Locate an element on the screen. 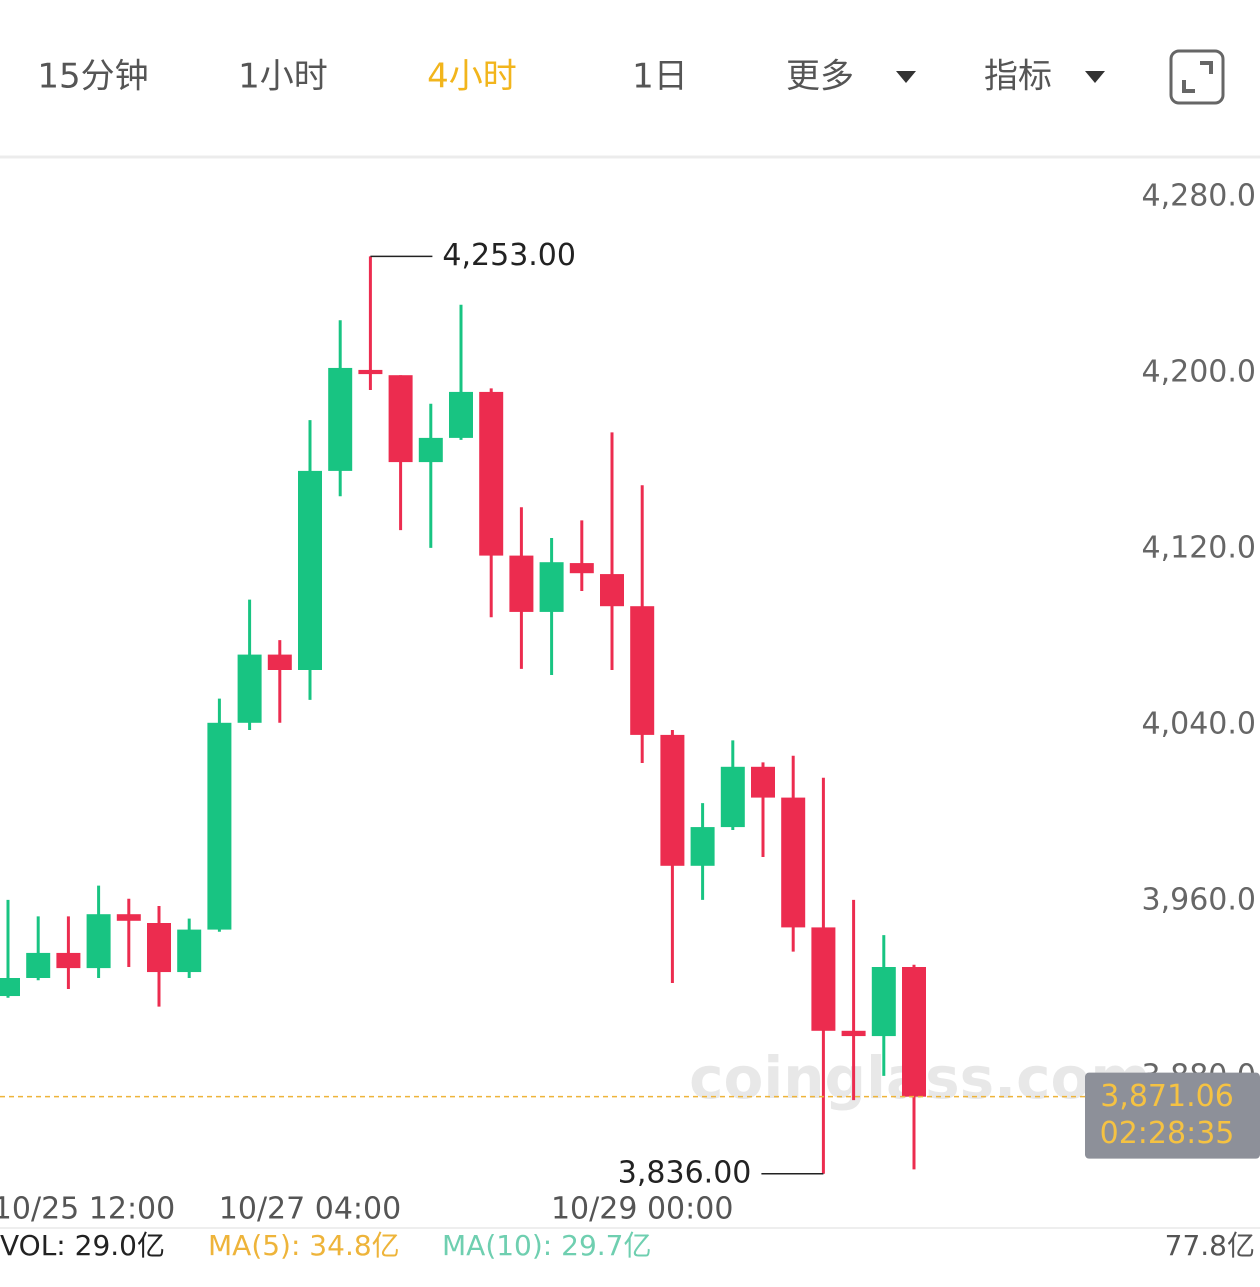 This screenshot has height=1287, width=1260. x-tick-label: 10/27 04:00 is located at coordinates (310, 1209).